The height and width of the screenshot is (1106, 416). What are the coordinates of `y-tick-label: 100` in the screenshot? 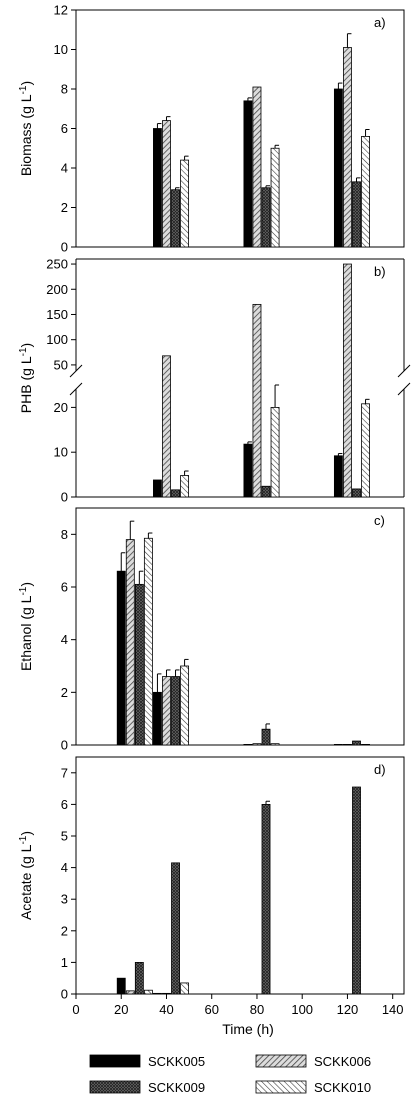 It's located at (57, 339).